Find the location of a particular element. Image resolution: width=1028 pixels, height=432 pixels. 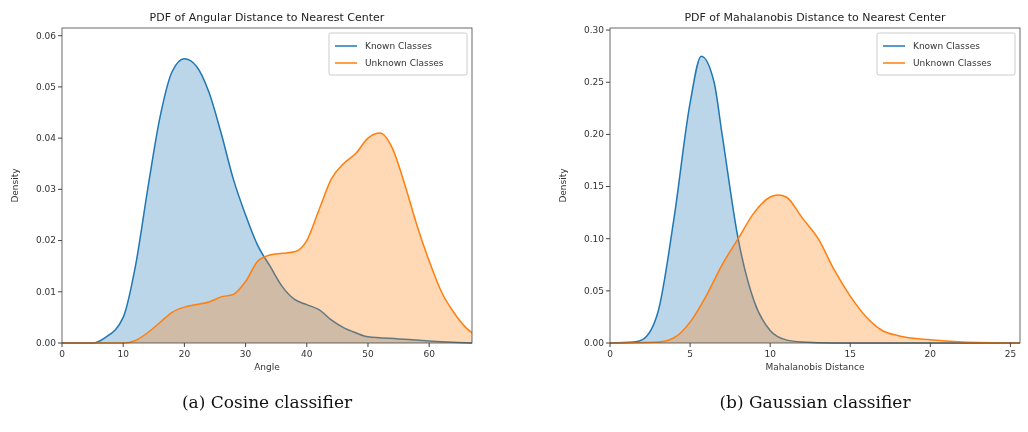

x-axis-title: Mahalanobis Distance is located at coordinates (815, 367).